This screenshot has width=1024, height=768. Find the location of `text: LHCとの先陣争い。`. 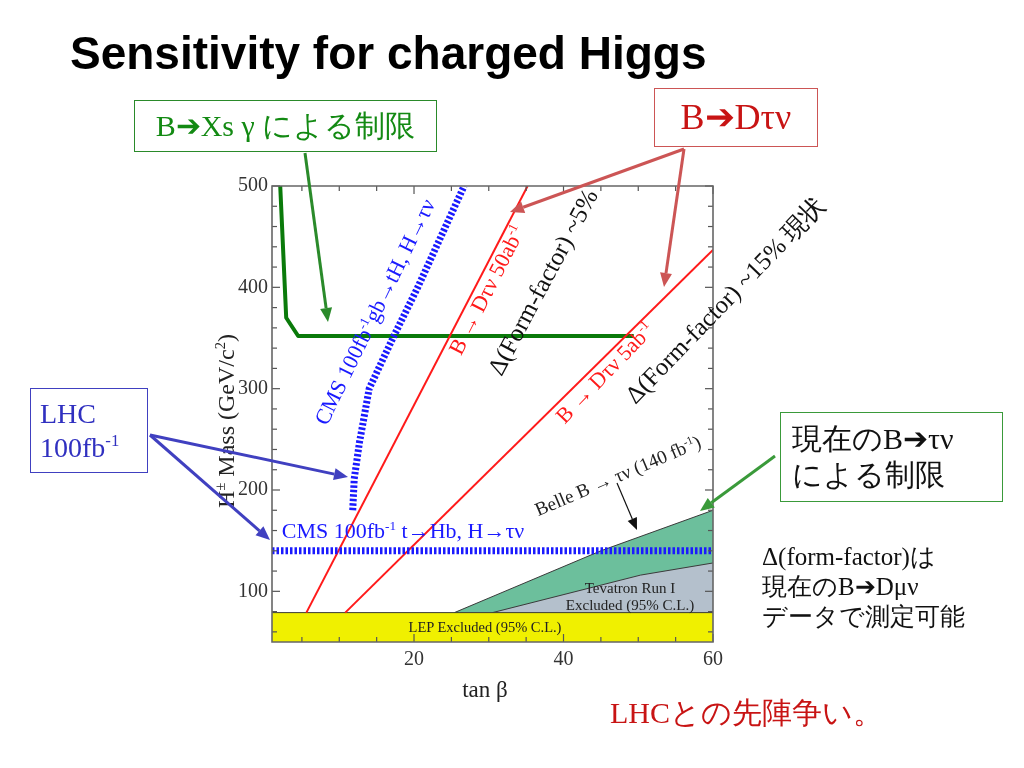

text: LHCとの先陣争い。 is located at coordinates (746, 713).